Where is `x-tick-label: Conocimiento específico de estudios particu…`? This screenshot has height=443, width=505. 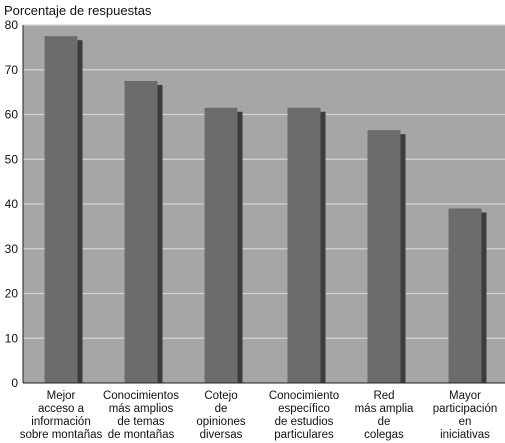 x-tick-label: Conocimiento específico de estudios particu… is located at coordinates (304, 415).